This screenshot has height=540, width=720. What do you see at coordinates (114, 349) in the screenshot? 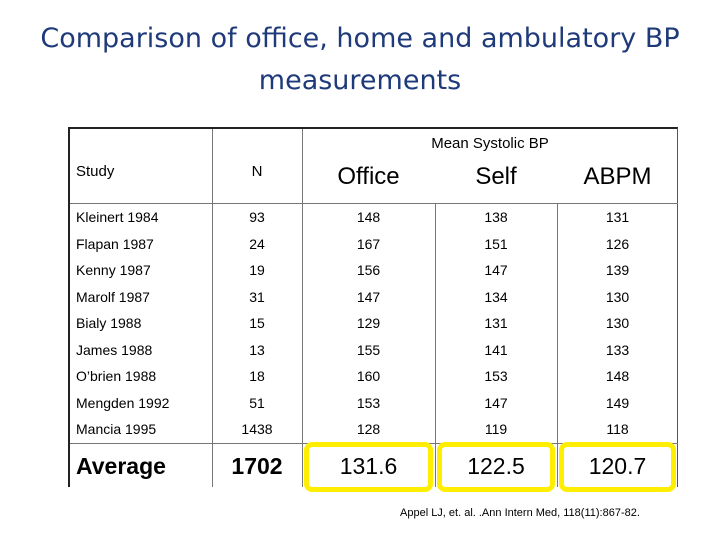
I see `study-name: James 1988` at bounding box center [114, 349].